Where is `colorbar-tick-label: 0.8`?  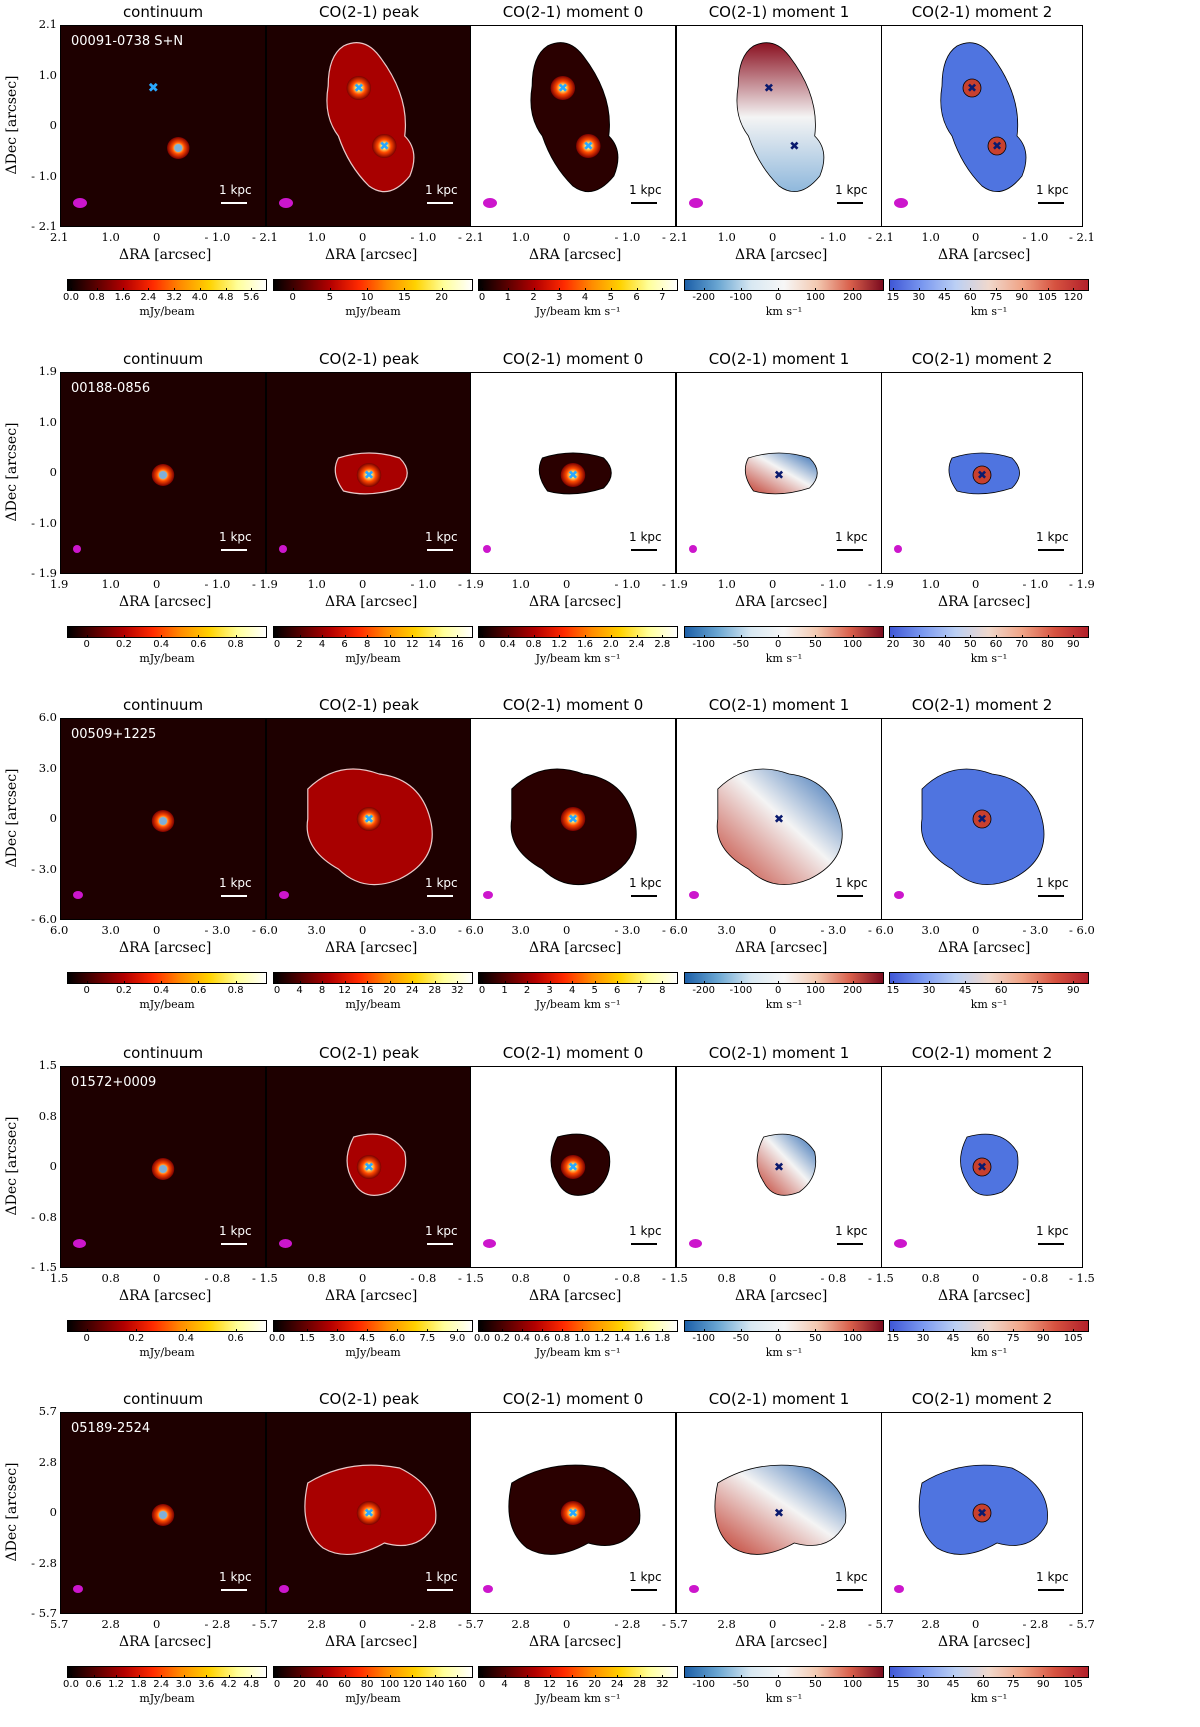
colorbar-tick-label: 0.8 is located at coordinates (235, 644).